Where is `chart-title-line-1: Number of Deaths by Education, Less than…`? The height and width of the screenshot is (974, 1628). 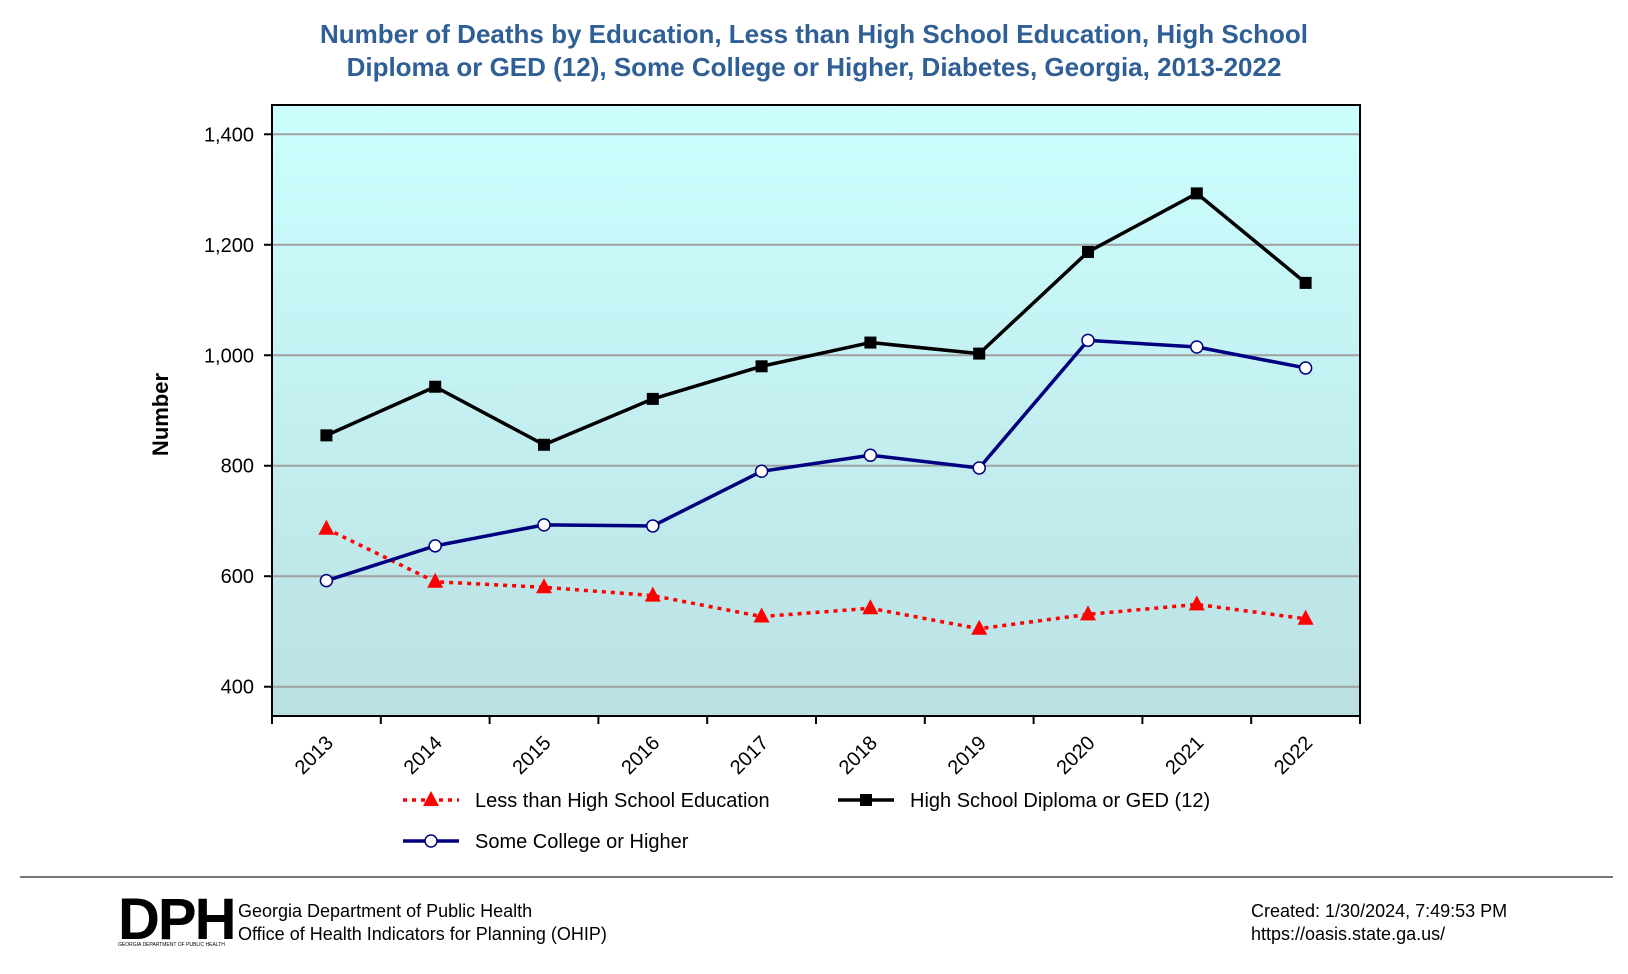
chart-title-line-1: Number of Deaths by Education, Less than… is located at coordinates (814, 34).